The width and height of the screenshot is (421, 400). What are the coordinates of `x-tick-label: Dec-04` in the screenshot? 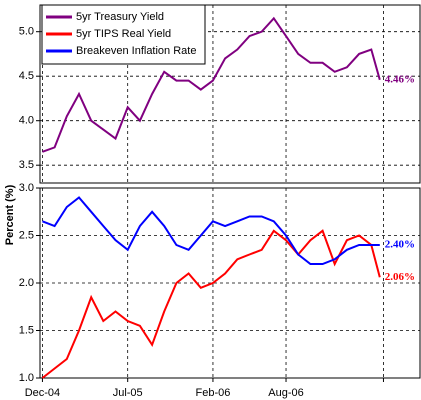 It's located at (42, 393).